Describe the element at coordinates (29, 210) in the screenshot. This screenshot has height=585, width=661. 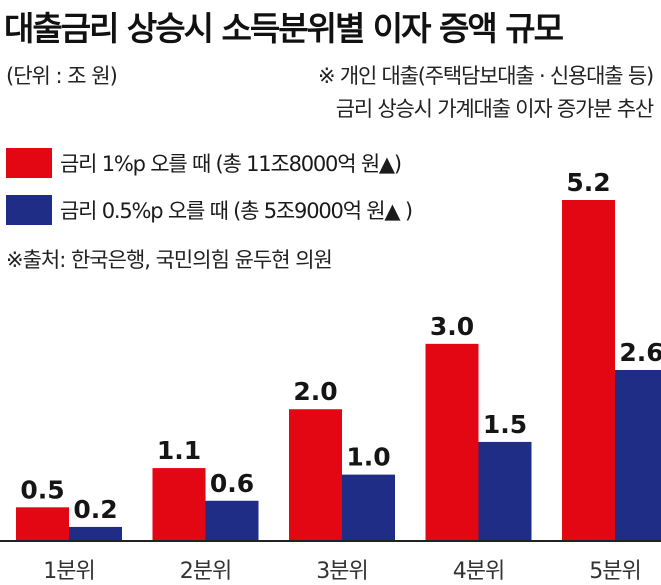
I see `legend-swatch-blue` at that location.